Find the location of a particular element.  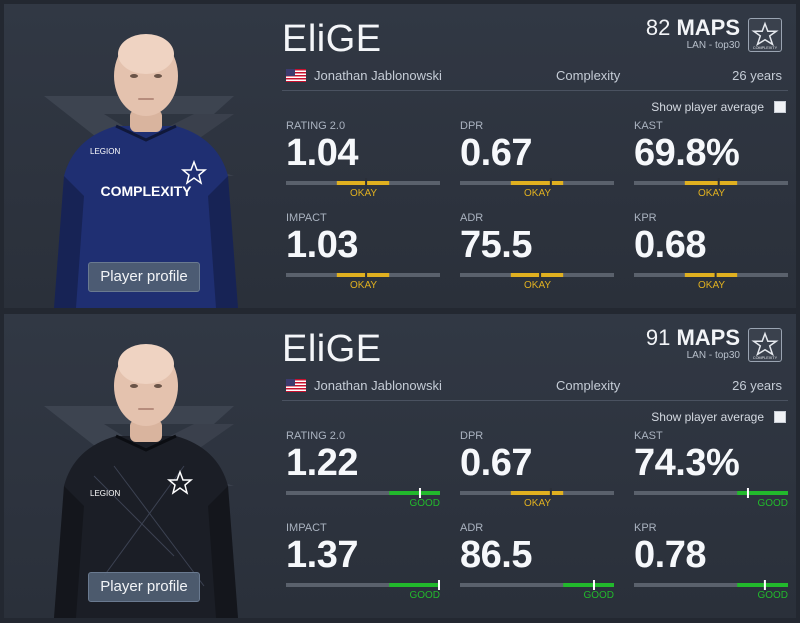

stat-label: DPR is located at coordinates (472, 126).